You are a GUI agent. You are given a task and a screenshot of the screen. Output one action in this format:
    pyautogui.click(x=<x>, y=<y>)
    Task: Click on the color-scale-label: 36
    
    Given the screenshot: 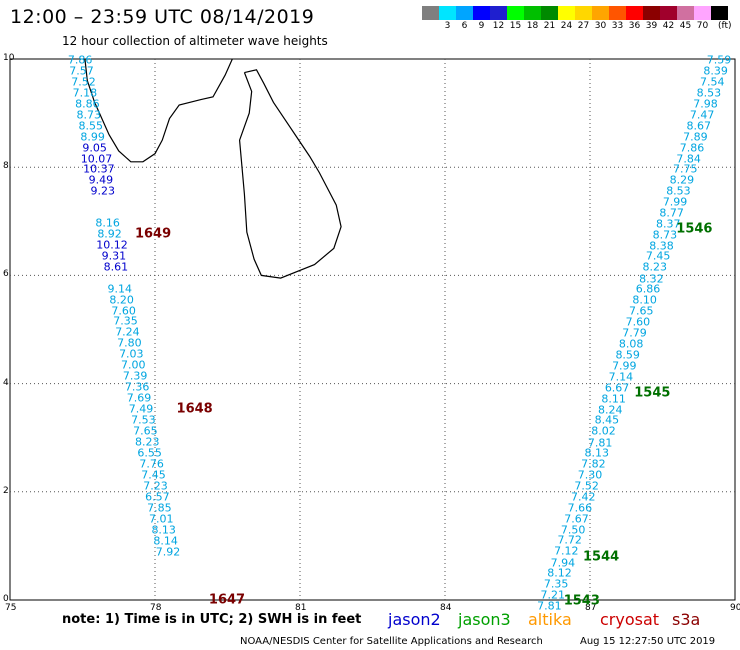 What is the action you would take?
    pyautogui.click(x=634, y=26)
    